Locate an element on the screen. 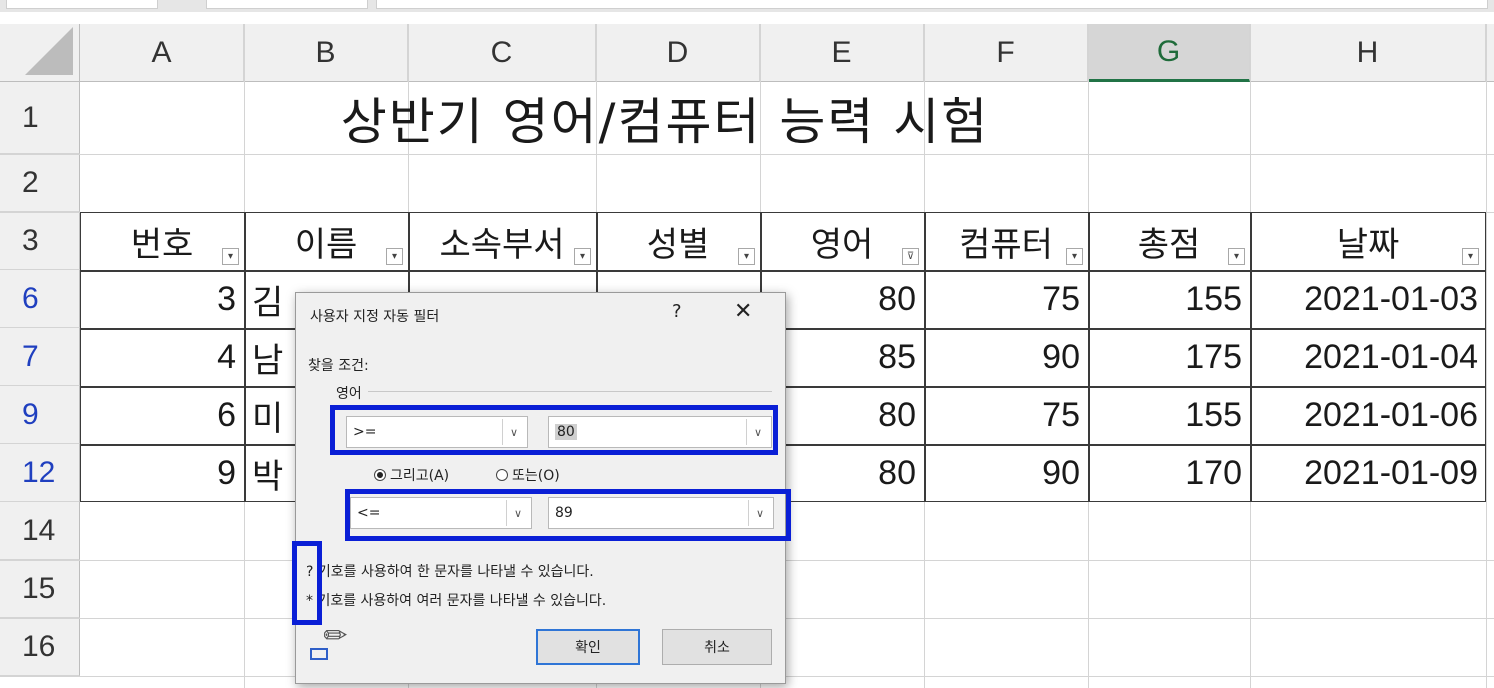 The height and width of the screenshot is (688, 1494). row-header-2: 2 is located at coordinates (40, 183).